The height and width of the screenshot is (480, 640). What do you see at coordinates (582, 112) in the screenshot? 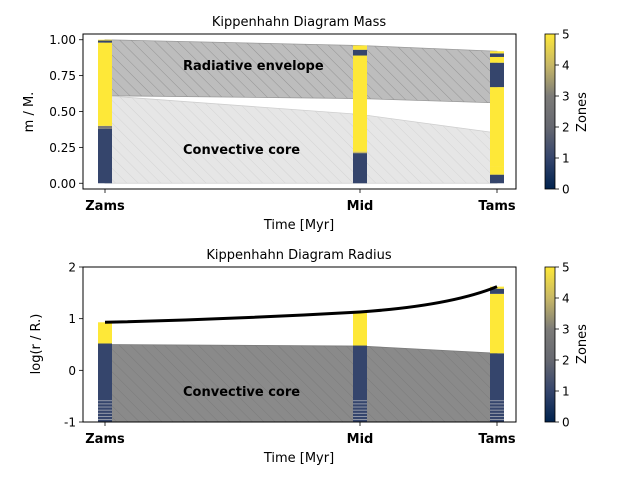
I see `mass-colorbar-label: Zones` at bounding box center [582, 112].